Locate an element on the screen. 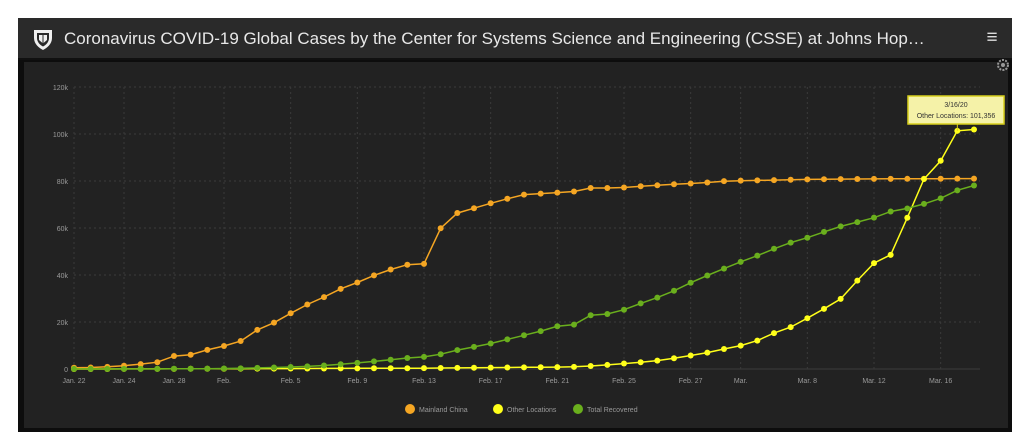  tooltip-box is located at coordinates (956, 110).